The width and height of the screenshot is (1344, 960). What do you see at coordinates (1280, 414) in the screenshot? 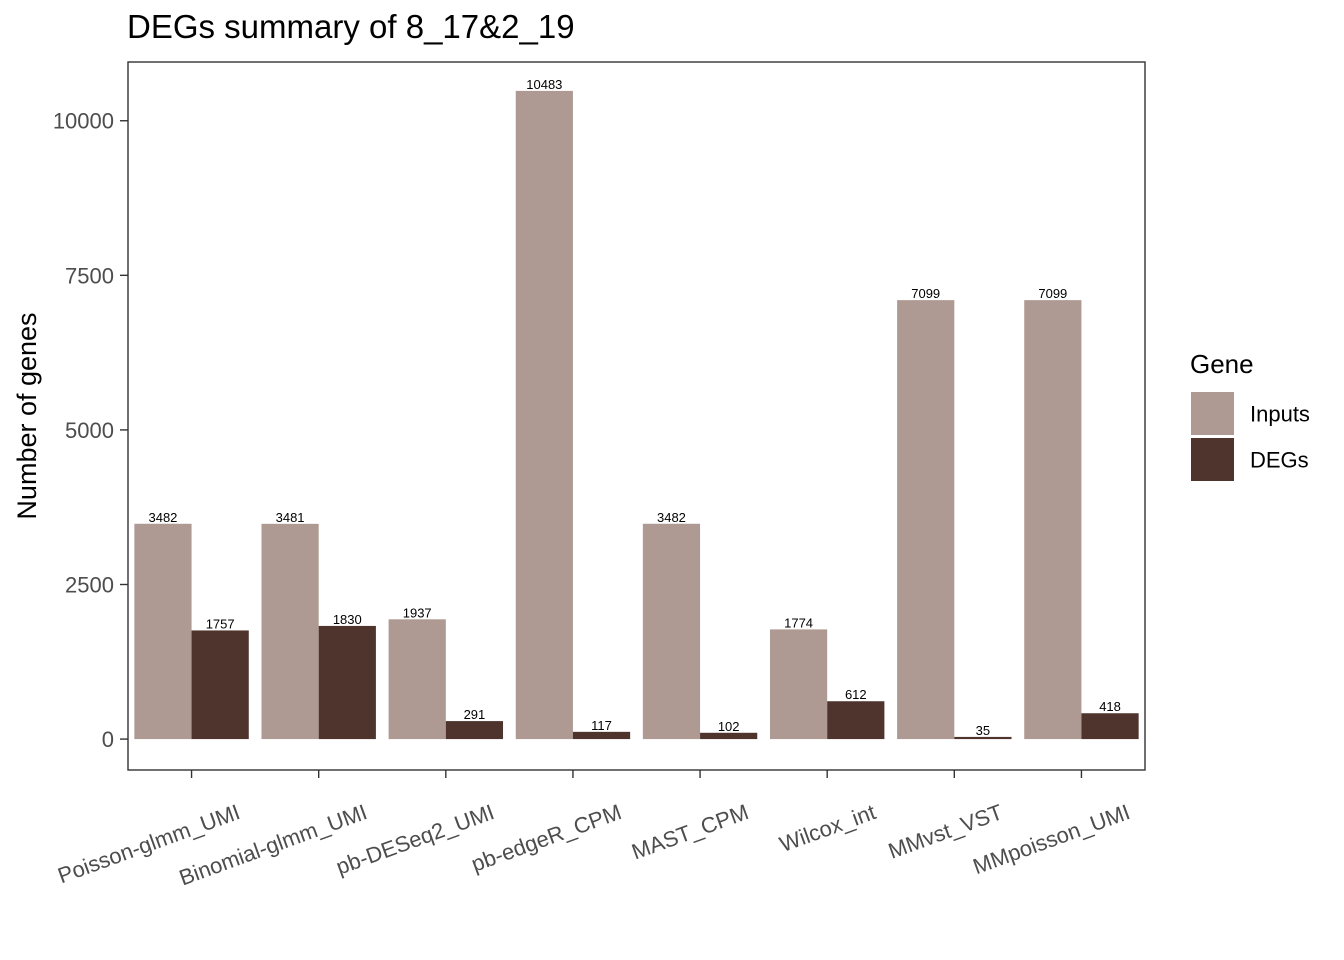
I see `legend-label-inputs: Inputs` at bounding box center [1280, 414].